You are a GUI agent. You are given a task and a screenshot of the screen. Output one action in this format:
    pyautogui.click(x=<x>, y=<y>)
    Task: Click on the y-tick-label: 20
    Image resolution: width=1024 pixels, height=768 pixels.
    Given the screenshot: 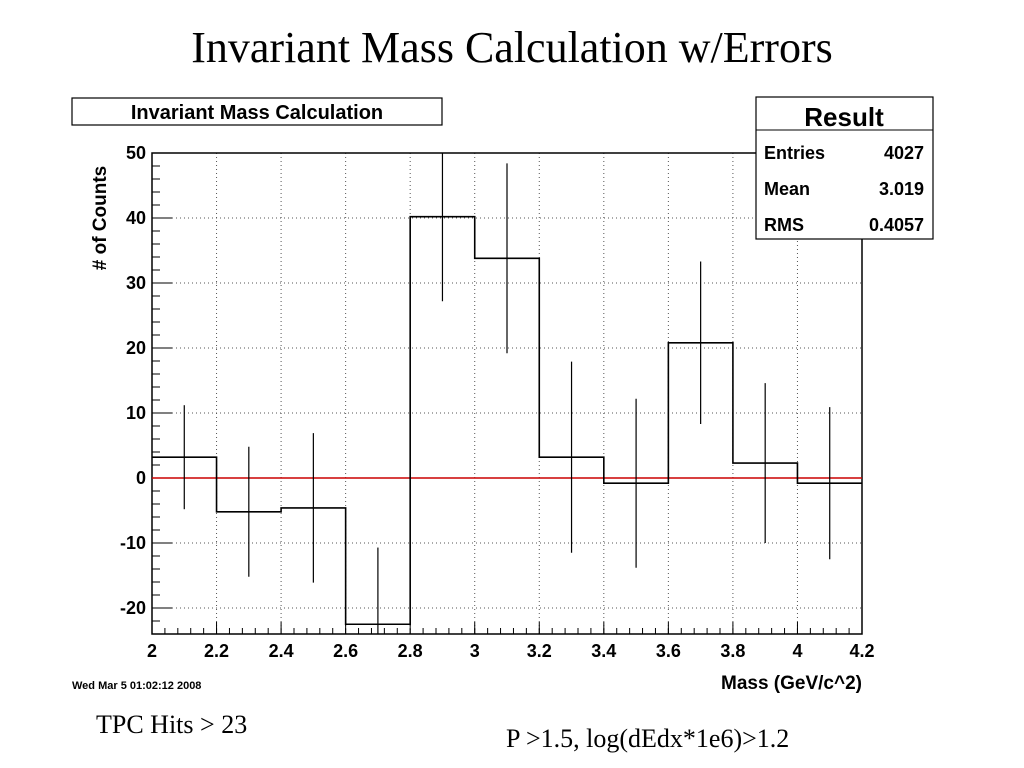 What is the action you would take?
    pyautogui.click(x=136, y=348)
    